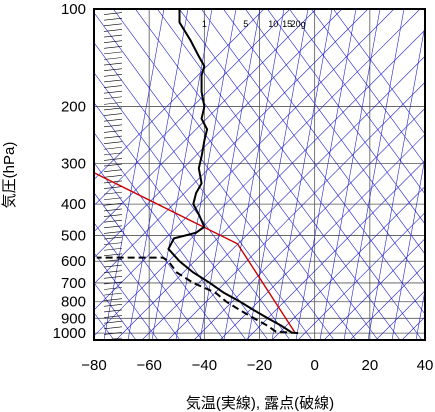 The image size is (435, 412). I want to click on y-tick-label: 600, so click(73, 261).